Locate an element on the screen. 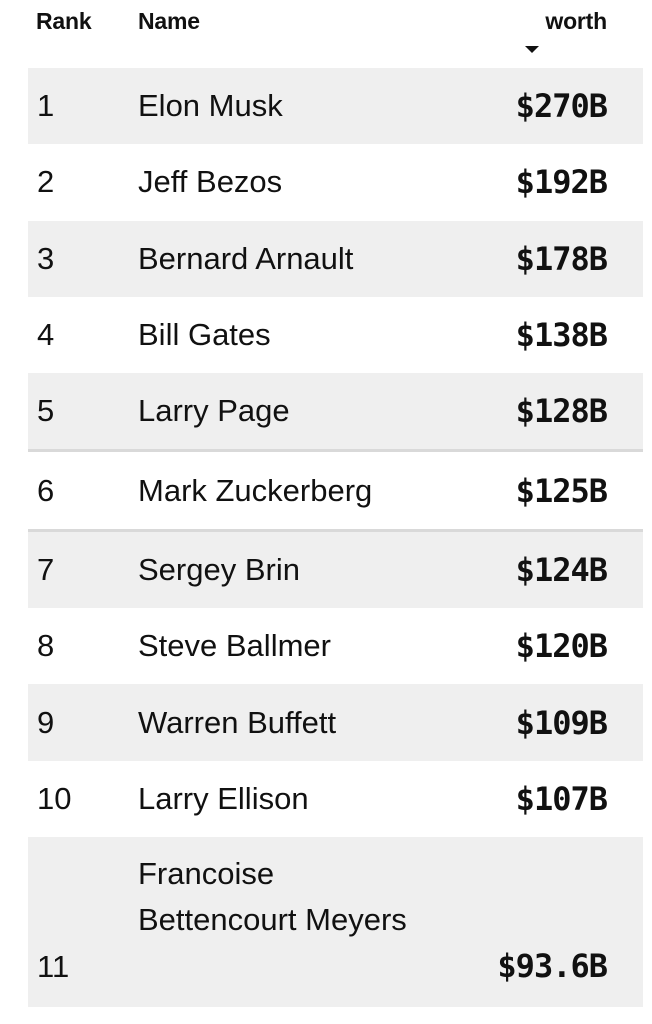 Image resolution: width=652 pixels, height=1024 pixels. rank-cell: 2 is located at coordinates (46, 182).